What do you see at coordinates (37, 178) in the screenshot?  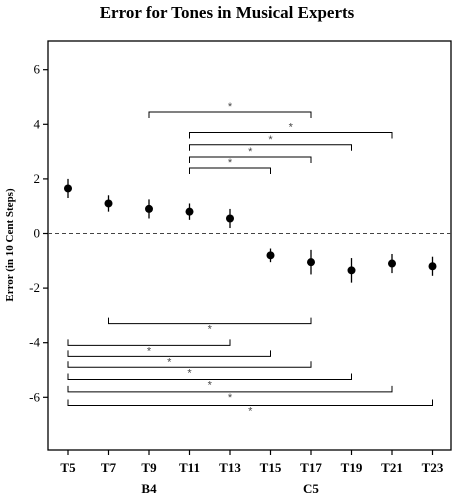 I see `y-tick-label: 2` at bounding box center [37, 178].